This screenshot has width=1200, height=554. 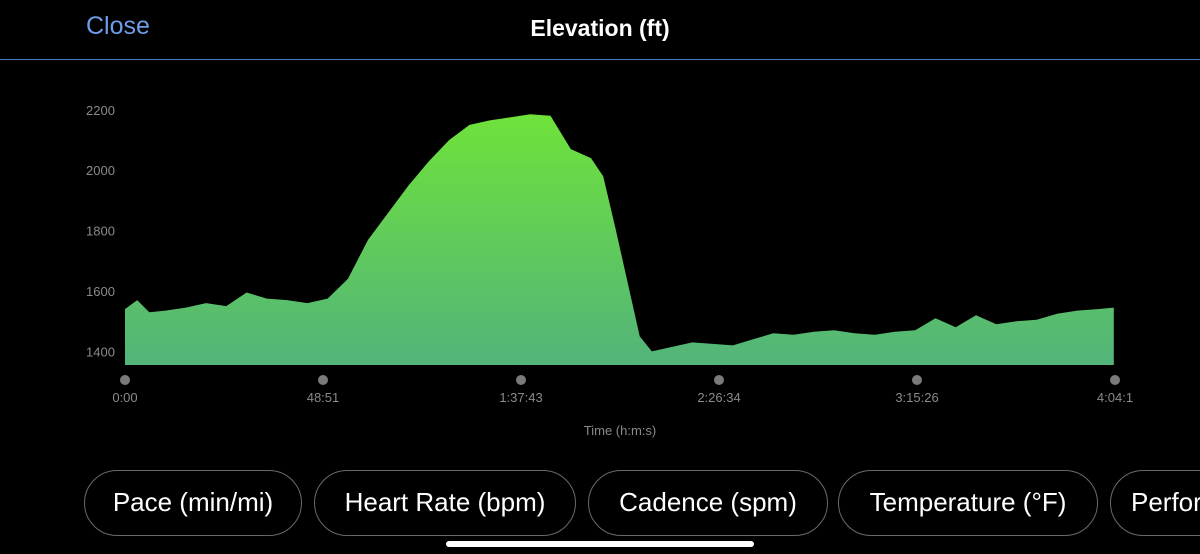 What do you see at coordinates (600, 544) in the screenshot?
I see `home-indicator` at bounding box center [600, 544].